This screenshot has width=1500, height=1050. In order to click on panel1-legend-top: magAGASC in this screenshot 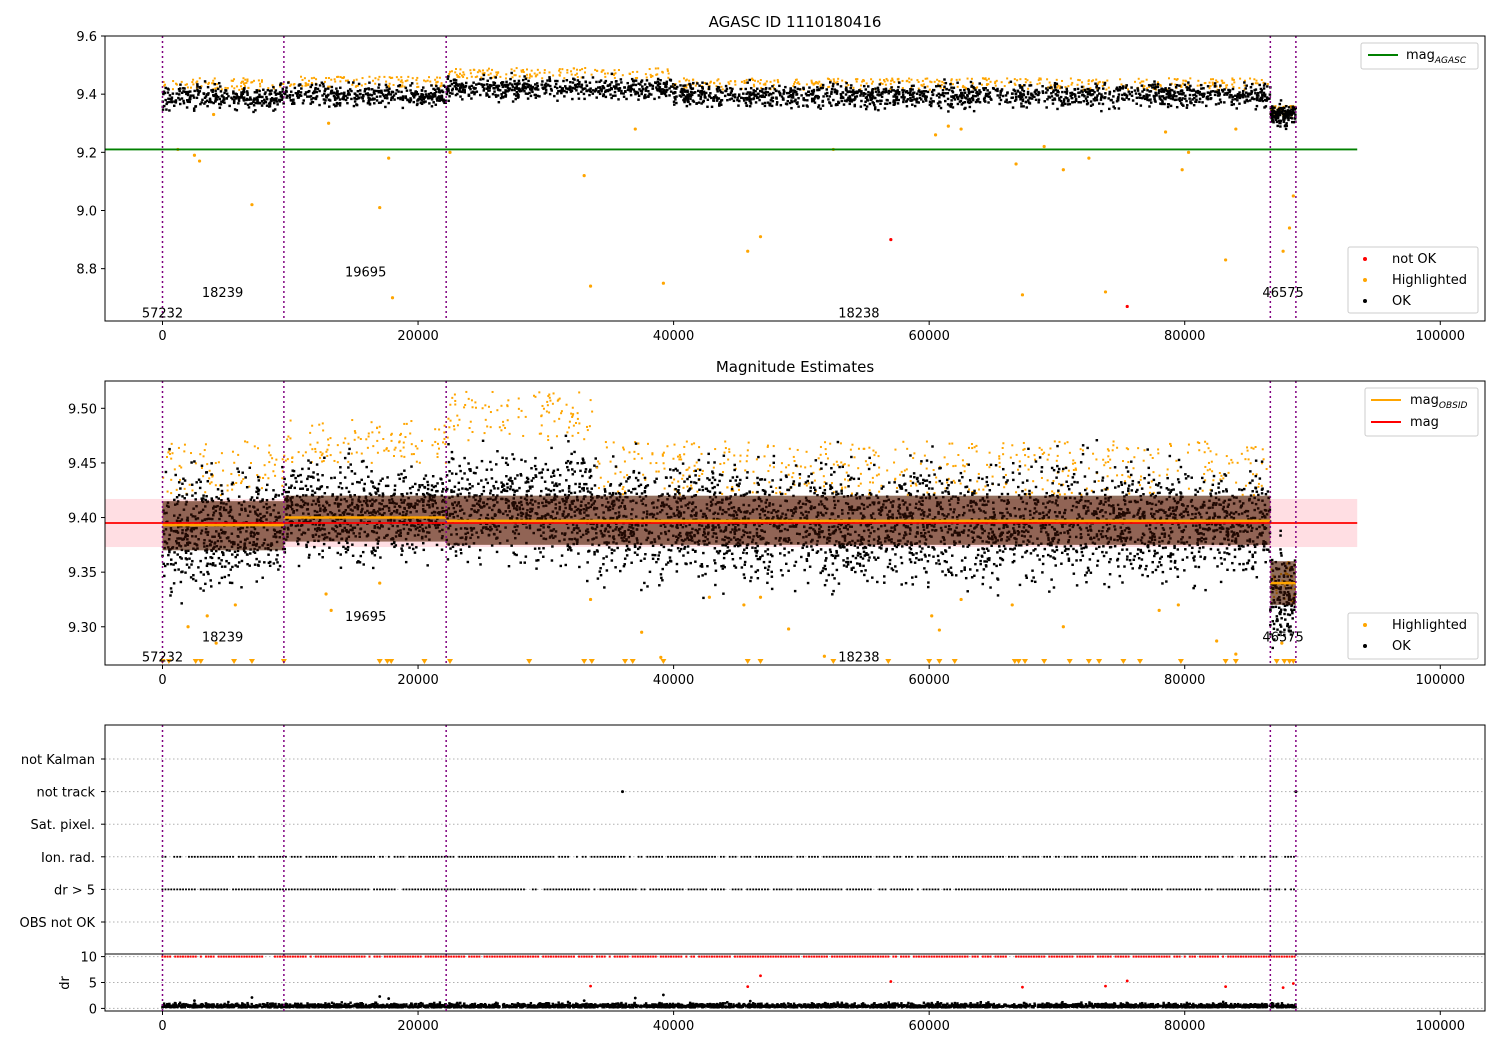, I will do `click(1419, 56)`.